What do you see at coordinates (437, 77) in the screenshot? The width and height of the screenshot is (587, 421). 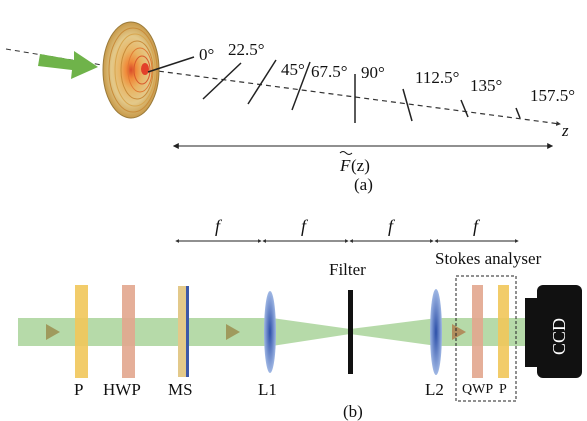 I see `angle-label-112-5: 112.5°` at bounding box center [437, 77].